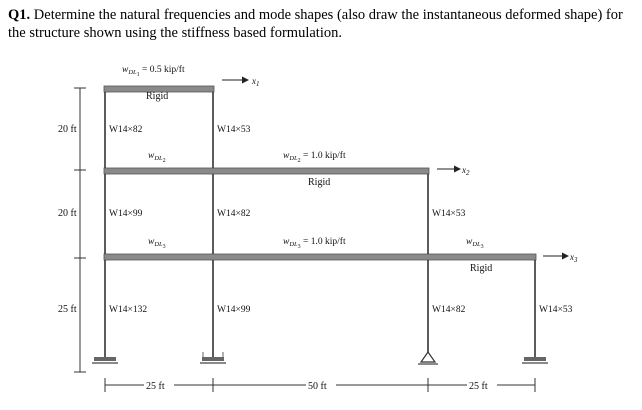 The height and width of the screenshot is (410, 642). I want to click on column-label-top-left: W14×82, so click(126, 130).